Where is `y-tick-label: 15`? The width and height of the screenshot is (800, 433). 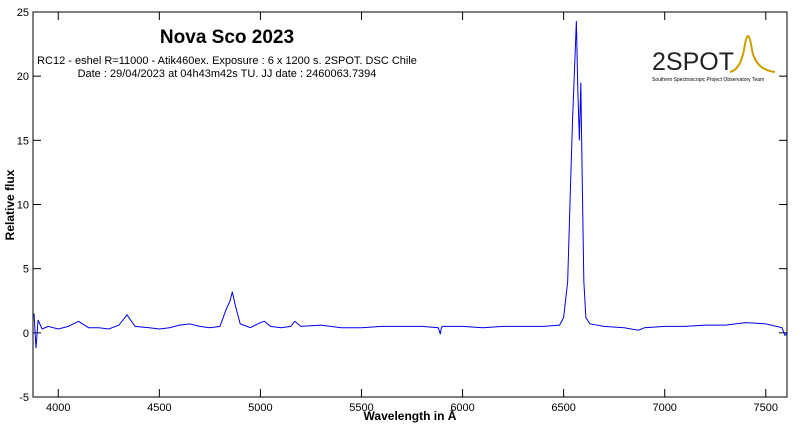
y-tick-label: 15 is located at coordinates (23, 141).